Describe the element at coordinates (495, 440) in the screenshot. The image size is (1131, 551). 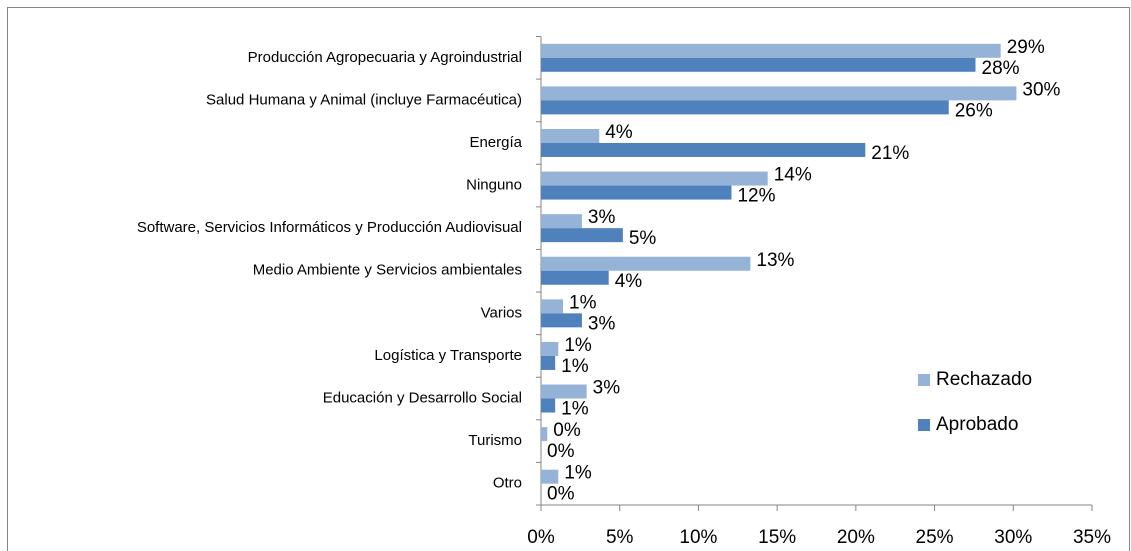
I see `category-label: Turismo` at that location.